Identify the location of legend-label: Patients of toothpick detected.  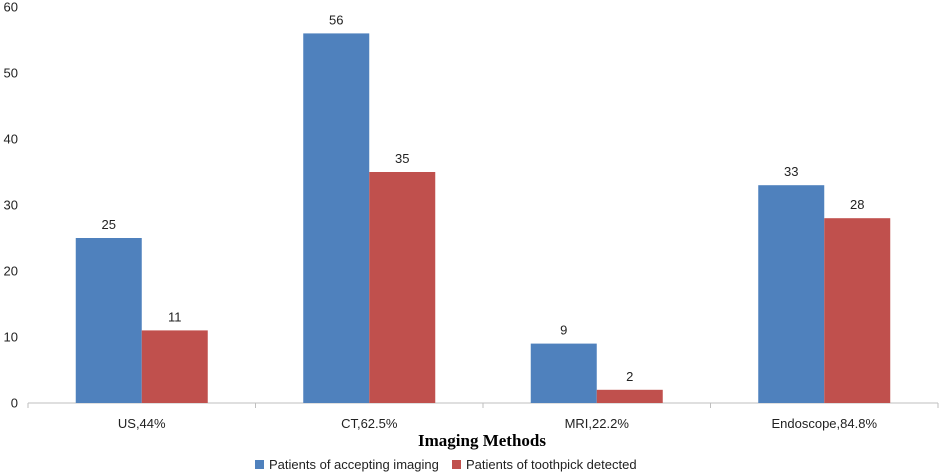
(551, 464).